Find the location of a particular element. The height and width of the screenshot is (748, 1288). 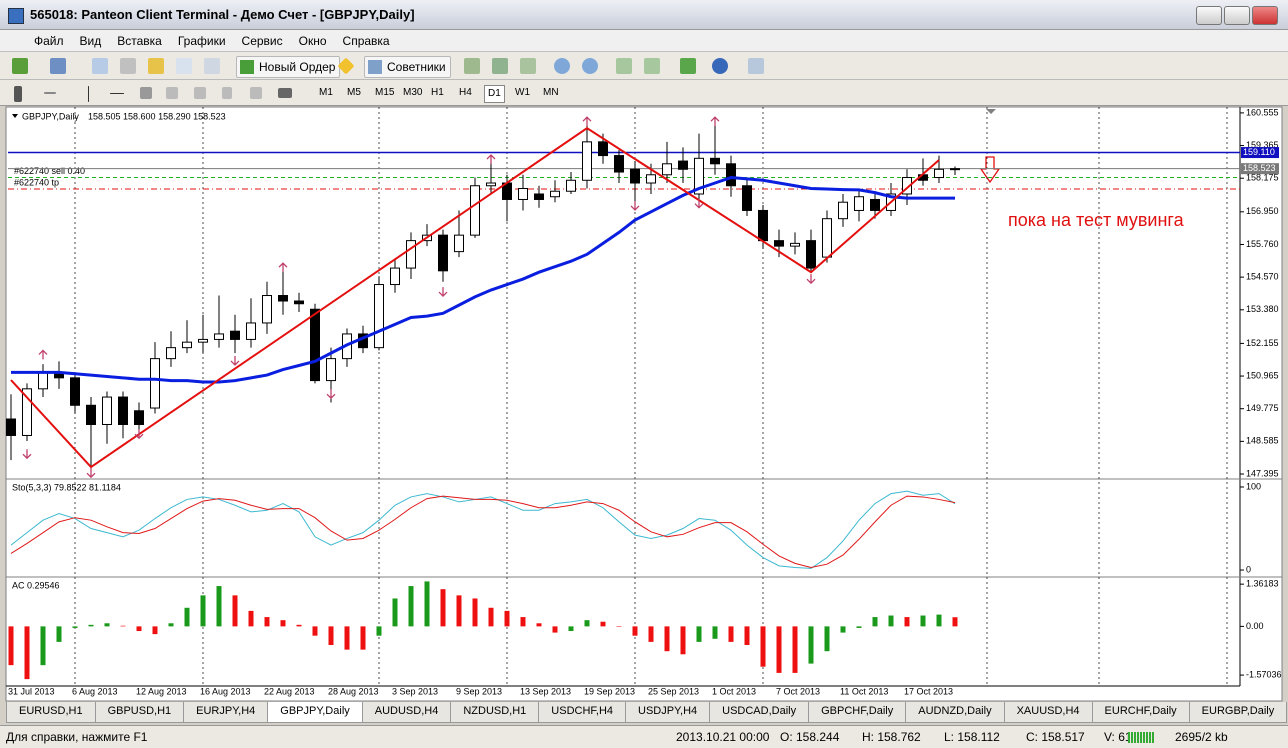

menu-item: Справка is located at coordinates (366, 41).